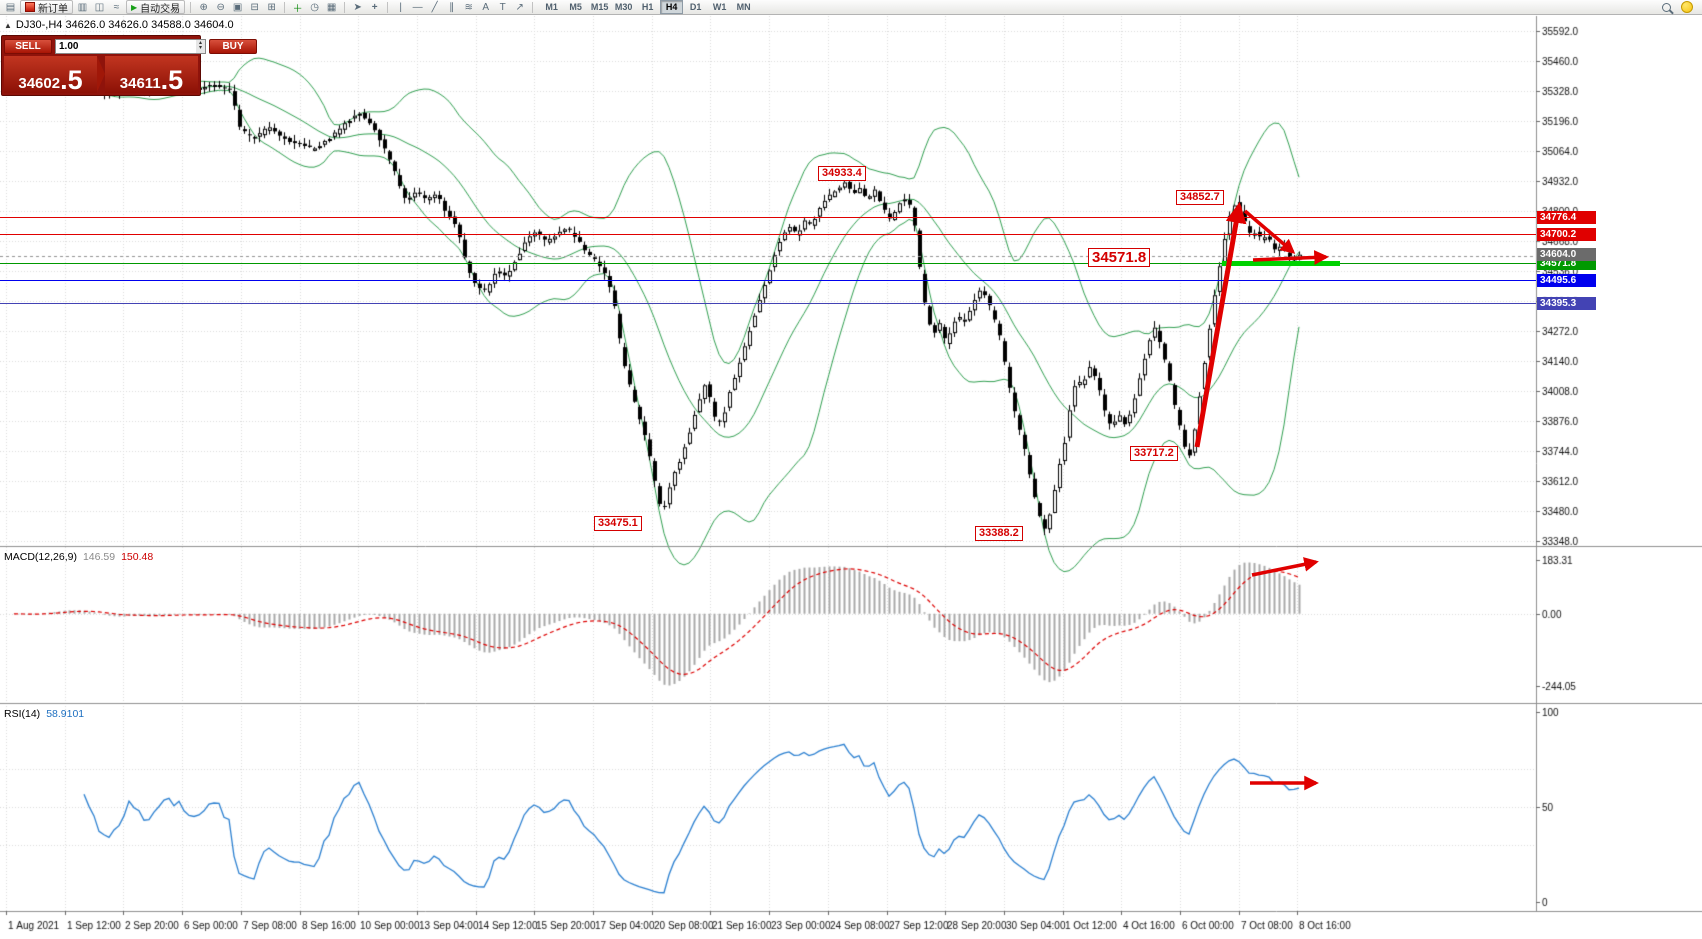  I want to click on new-order-label: 新订单, so click(53, 9).